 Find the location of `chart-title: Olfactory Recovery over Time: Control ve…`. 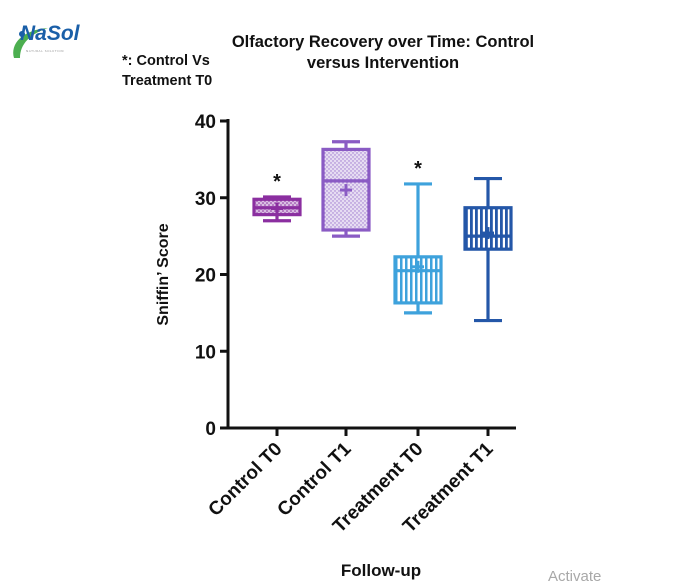

chart-title: Olfactory Recovery over Time: Control ve… is located at coordinates (383, 52).